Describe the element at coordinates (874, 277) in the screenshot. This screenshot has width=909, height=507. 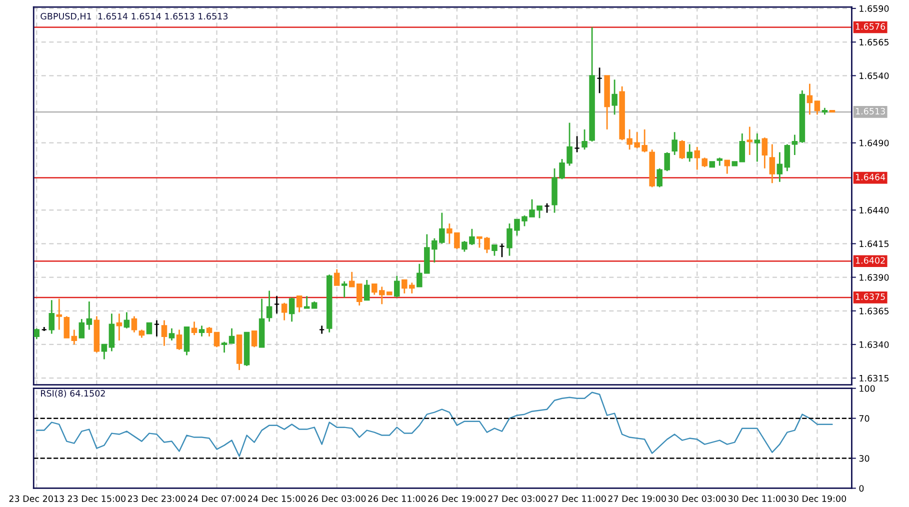
I see `y-tick-label: 1.6390` at that location.